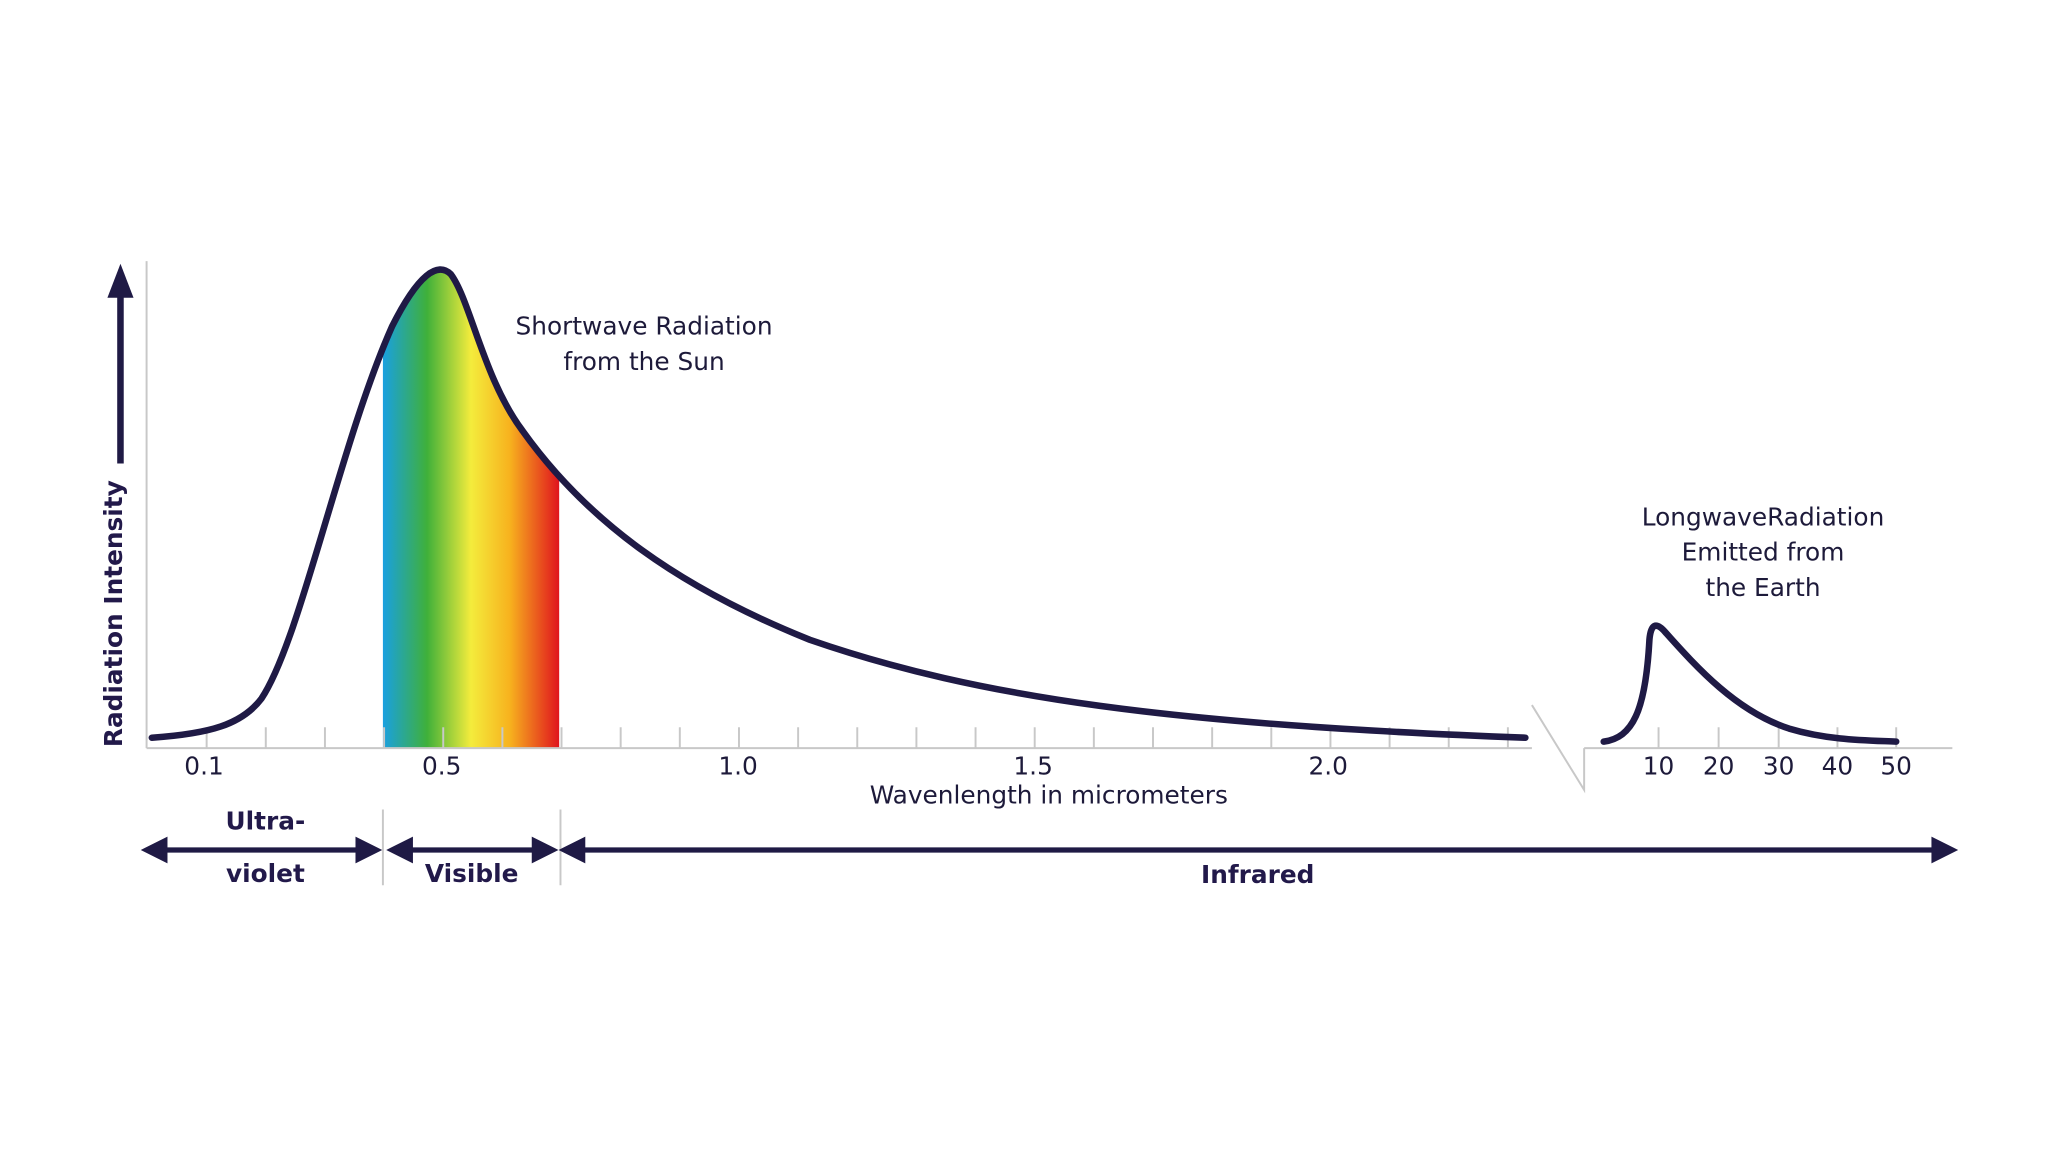 The image size is (2048, 1149). I want to click on annotation: Emitted from, so click(1763, 552).